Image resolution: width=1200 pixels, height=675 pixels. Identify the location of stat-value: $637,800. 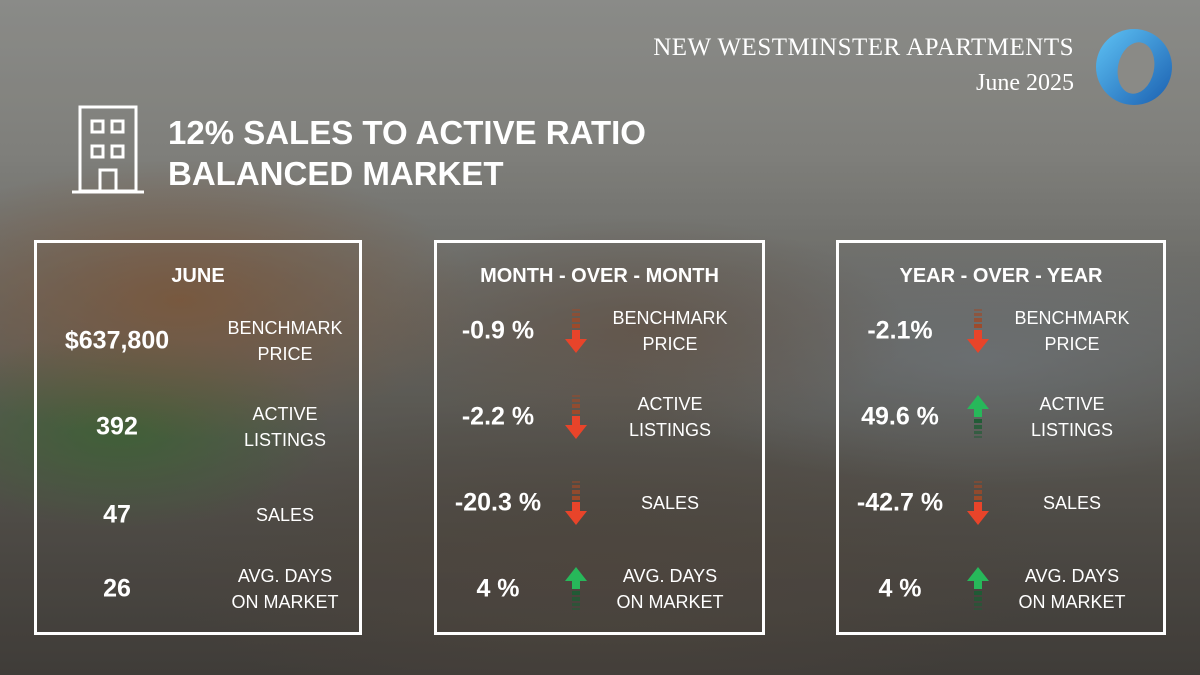
(117, 340).